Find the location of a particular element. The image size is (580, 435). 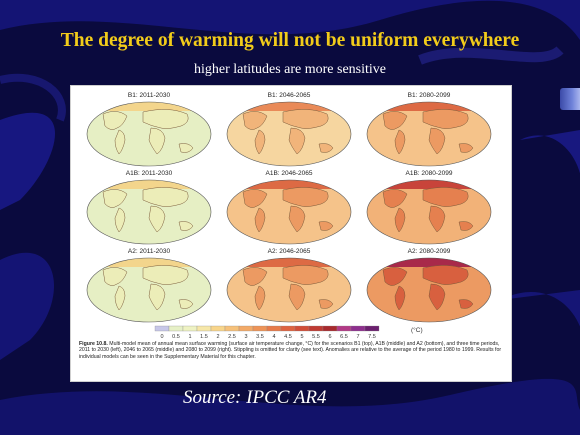

colorbar-tick: 7 is located at coordinates (357, 337).